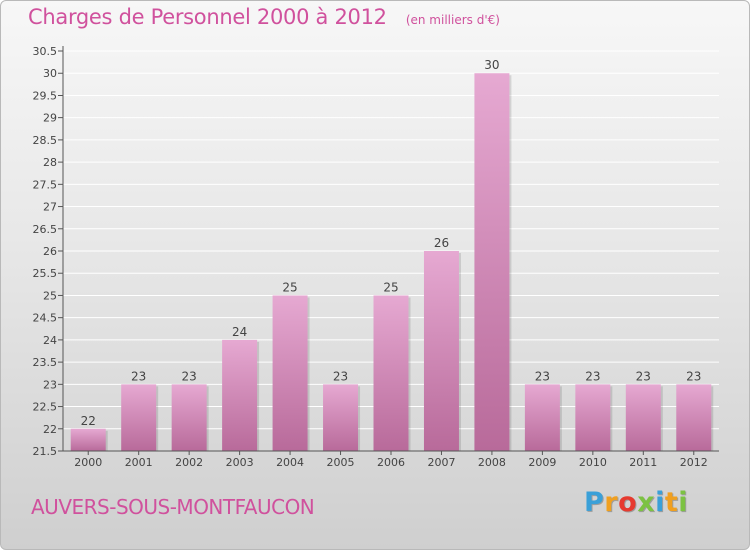 This screenshot has width=750, height=550. What do you see at coordinates (593, 417) in the screenshot?
I see `bar-2010` at bounding box center [593, 417].